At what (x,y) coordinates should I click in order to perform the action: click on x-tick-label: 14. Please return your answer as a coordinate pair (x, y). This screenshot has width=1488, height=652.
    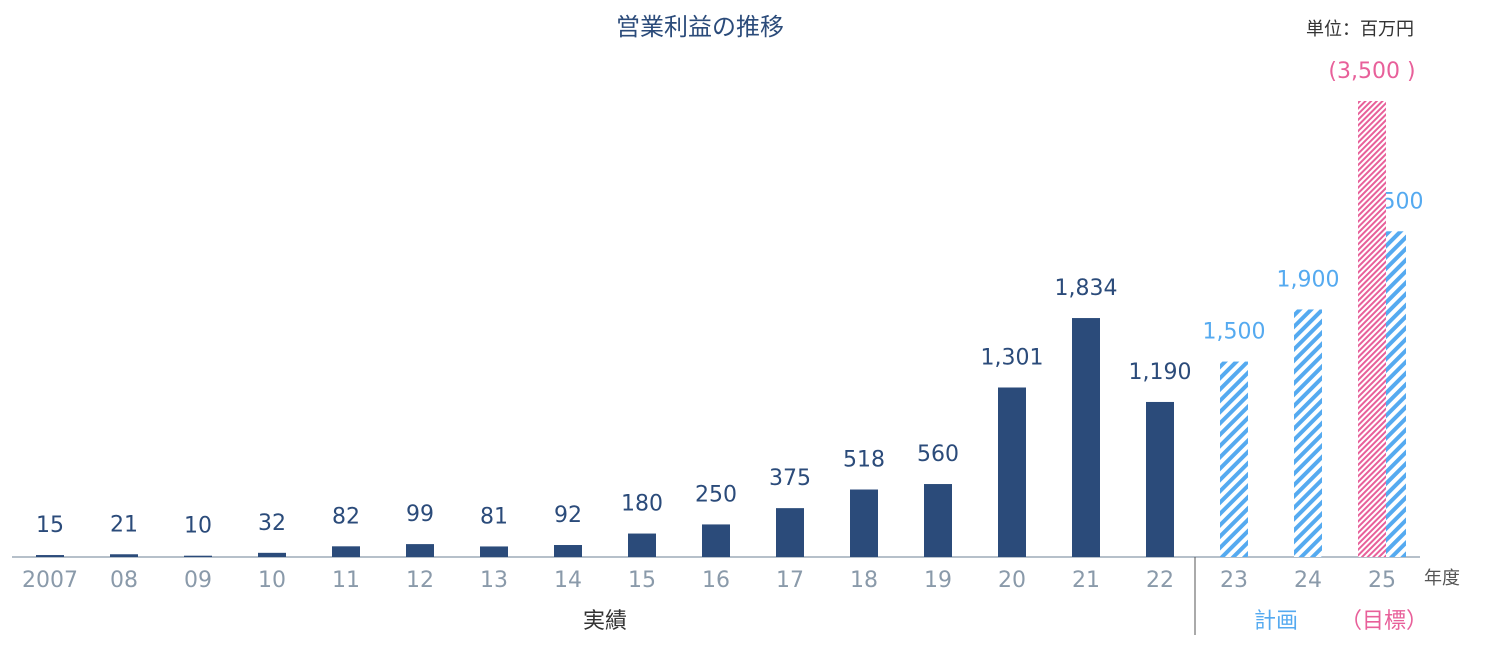
    Looking at the image, I should click on (568, 580).